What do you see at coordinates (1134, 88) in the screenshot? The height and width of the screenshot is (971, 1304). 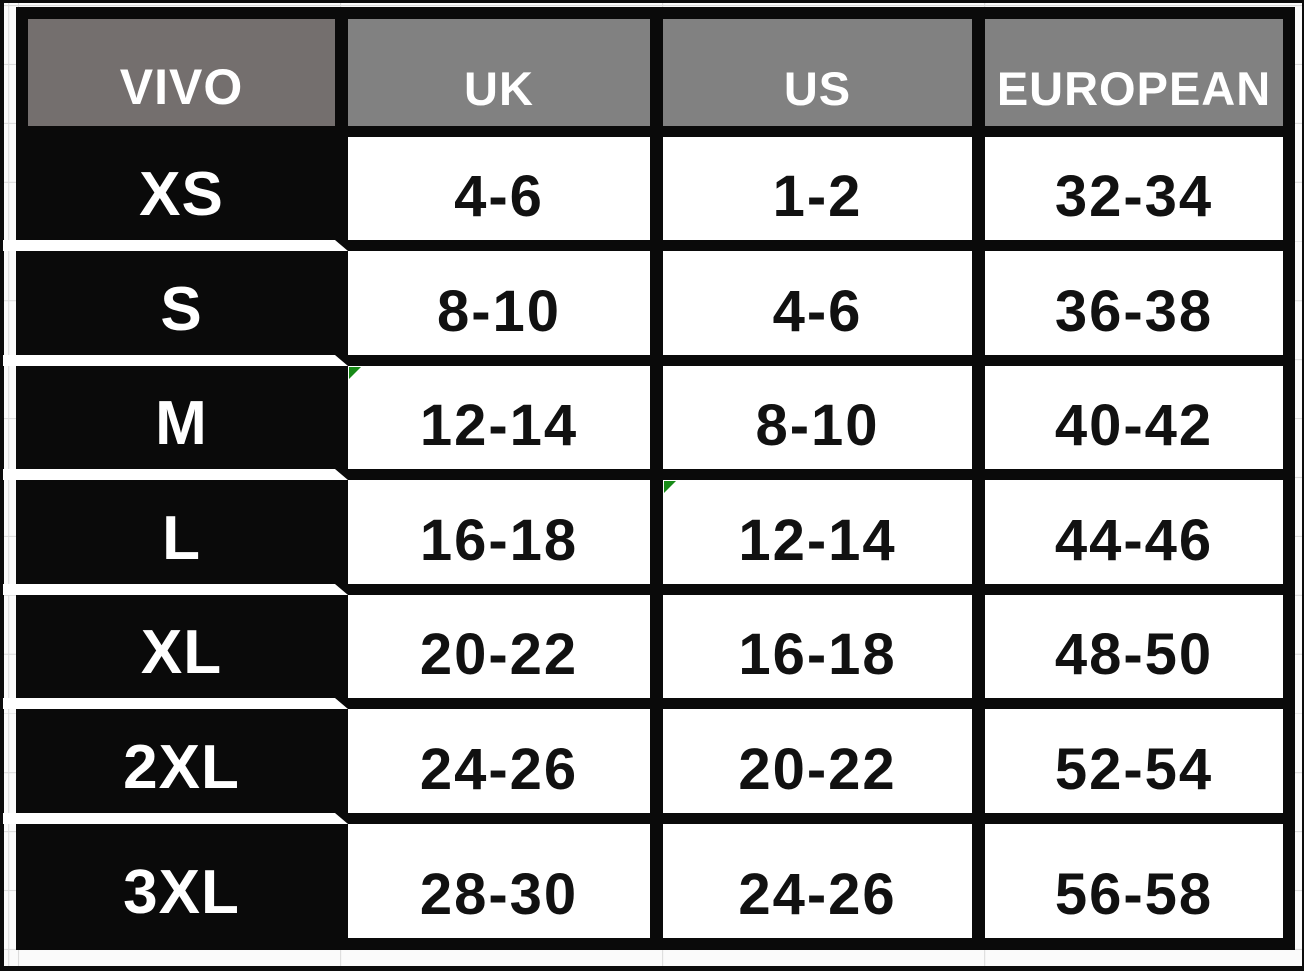 I see `column-header-label: EUROPEAN` at bounding box center [1134, 88].